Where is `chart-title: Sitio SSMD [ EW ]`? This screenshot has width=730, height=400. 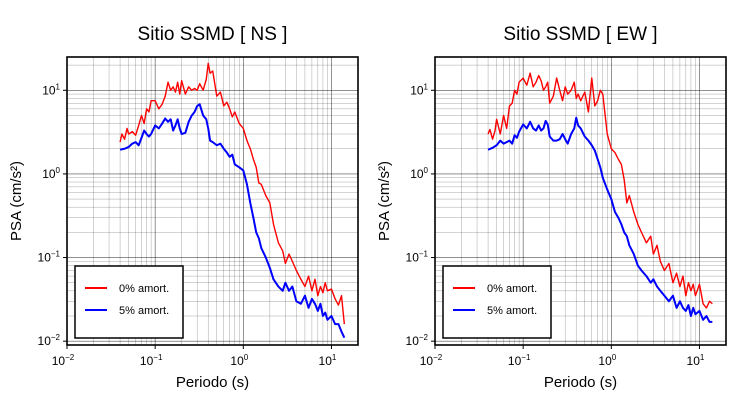
chart-title: Sitio SSMD [ EW ] is located at coordinates (580, 34).